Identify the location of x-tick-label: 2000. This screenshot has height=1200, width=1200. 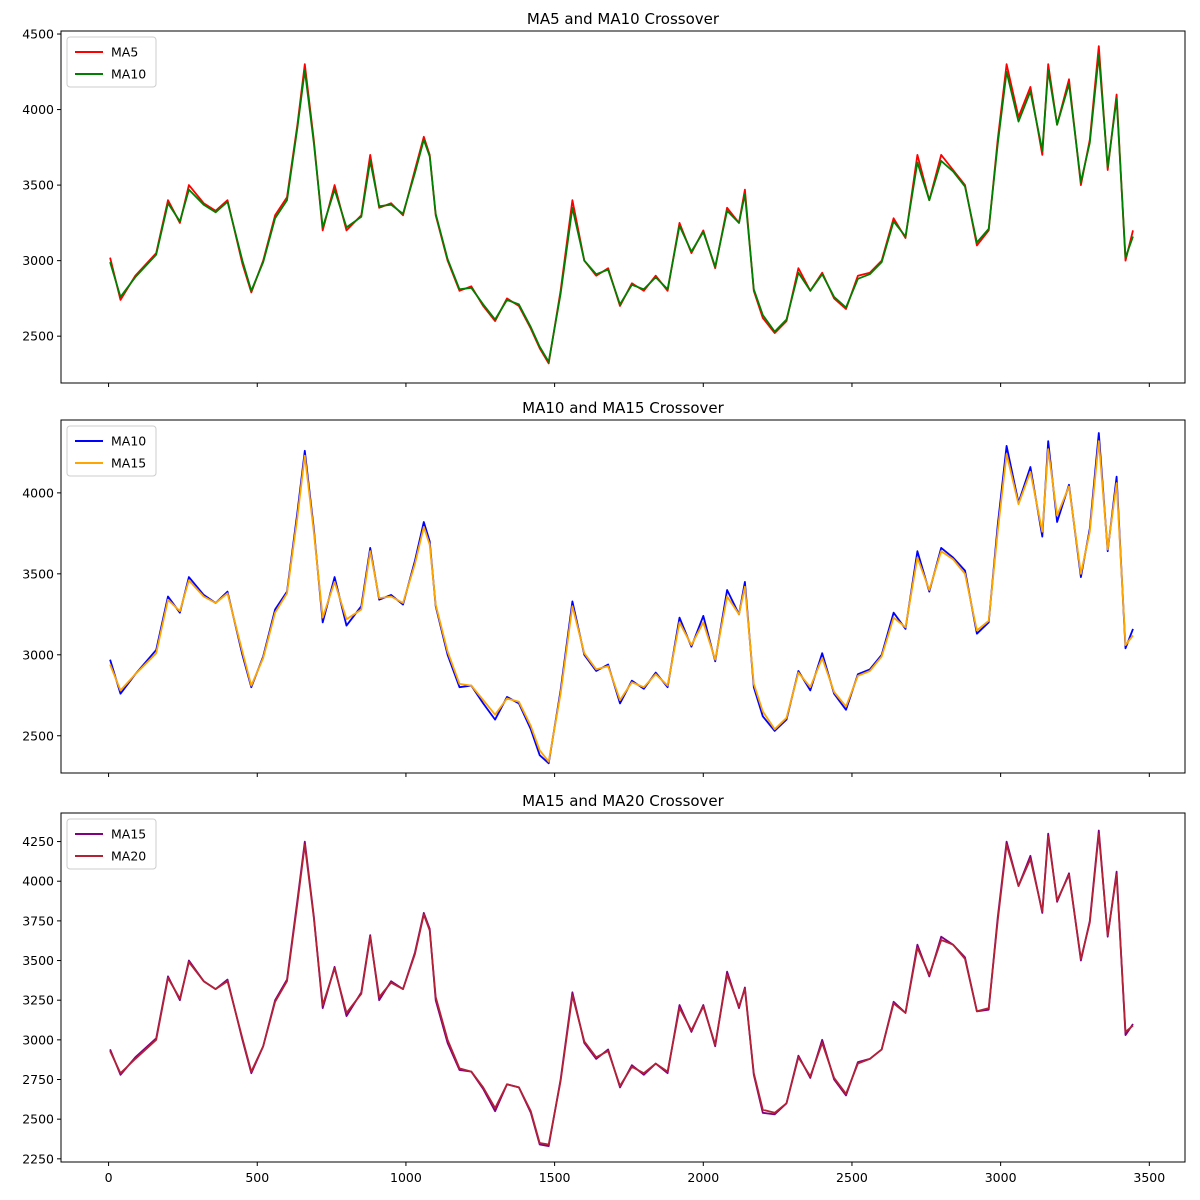
(703, 1177).